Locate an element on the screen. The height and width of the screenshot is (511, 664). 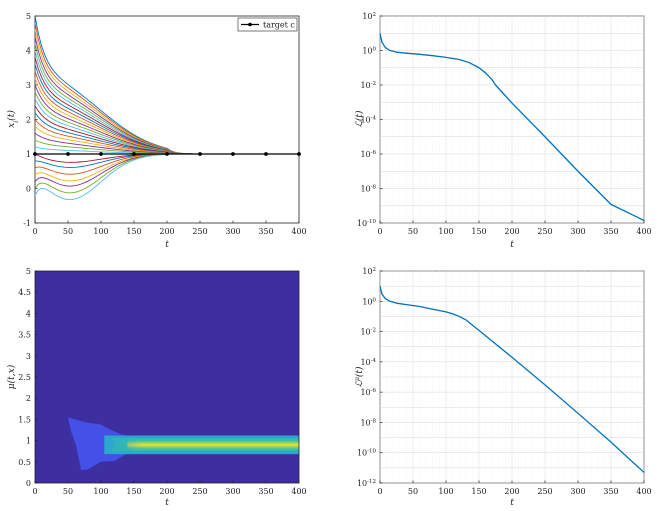
y-tick-label: 3.5 is located at coordinates (24, 335).